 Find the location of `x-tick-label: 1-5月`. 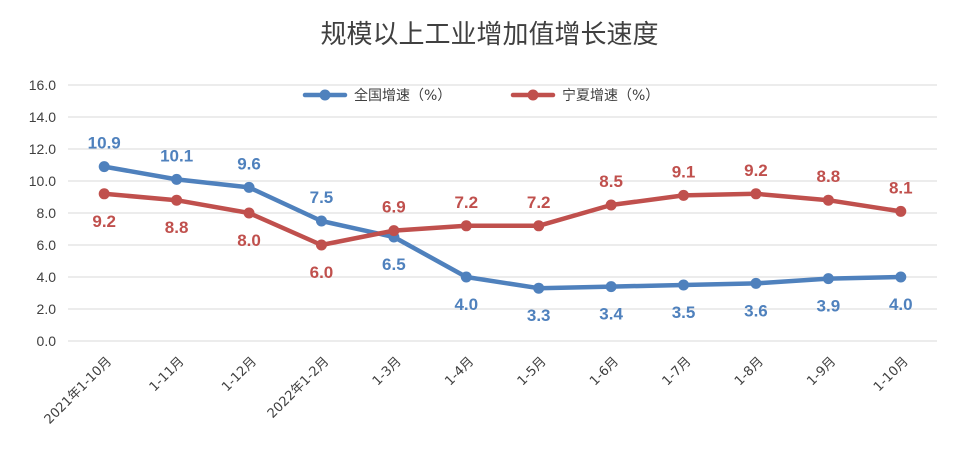

x-tick-label: 1-5月 is located at coordinates (532, 371).